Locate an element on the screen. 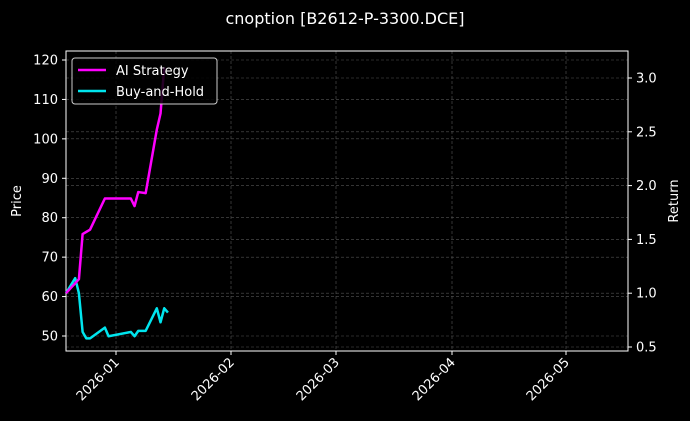  y-right-tick-label: 1.5 is located at coordinates (646, 240).